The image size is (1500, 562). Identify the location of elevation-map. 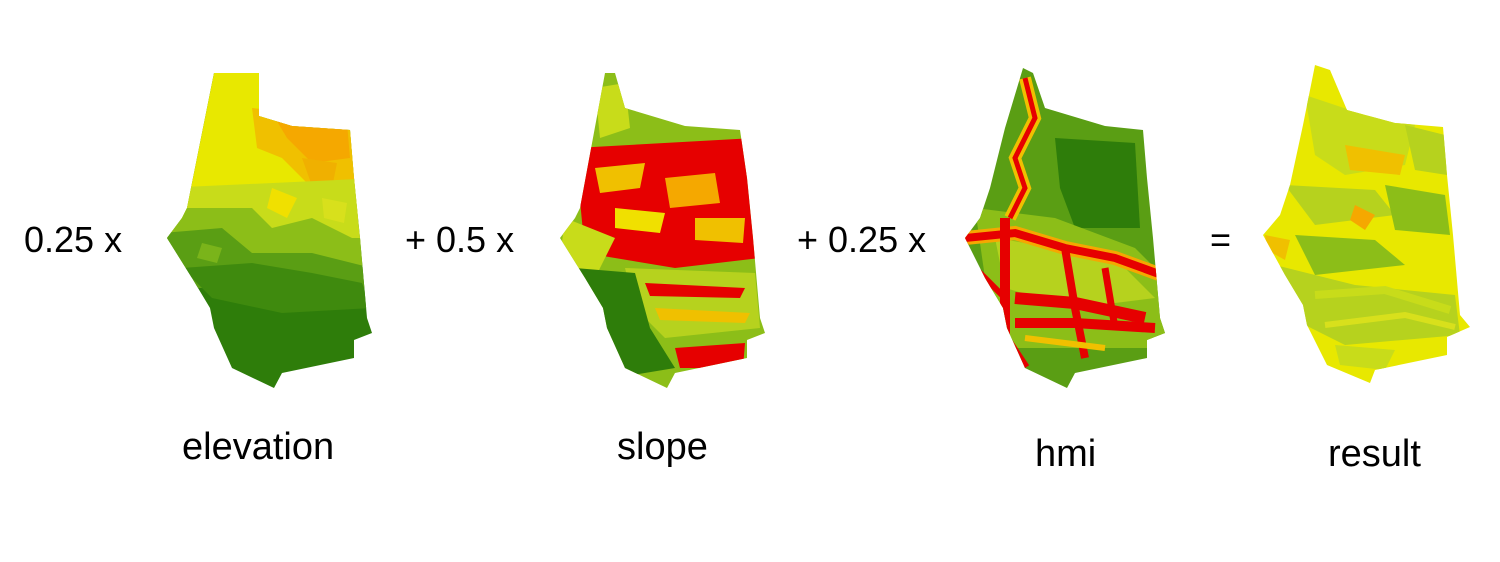
(272, 233).